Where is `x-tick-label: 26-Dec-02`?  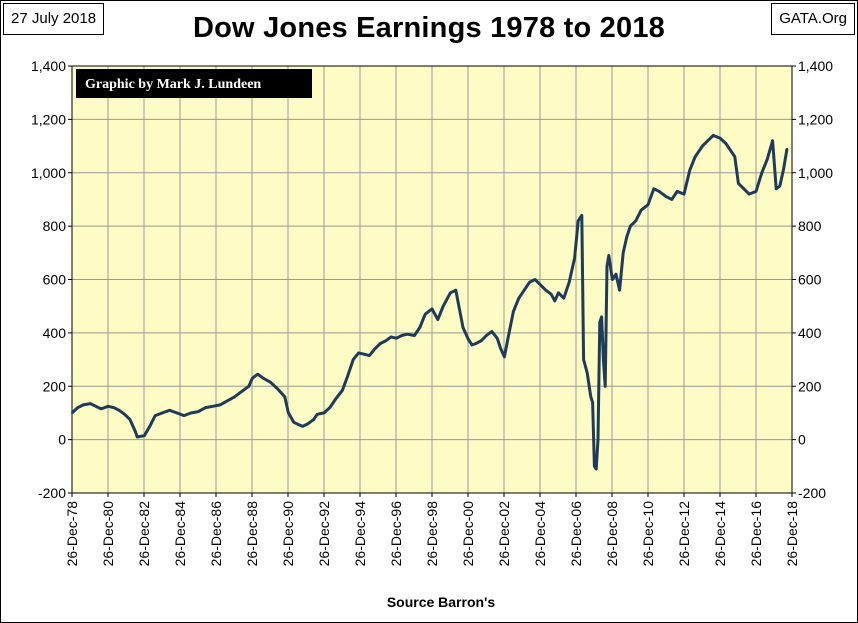
x-tick-label: 26-Dec-02 is located at coordinates (504, 534).